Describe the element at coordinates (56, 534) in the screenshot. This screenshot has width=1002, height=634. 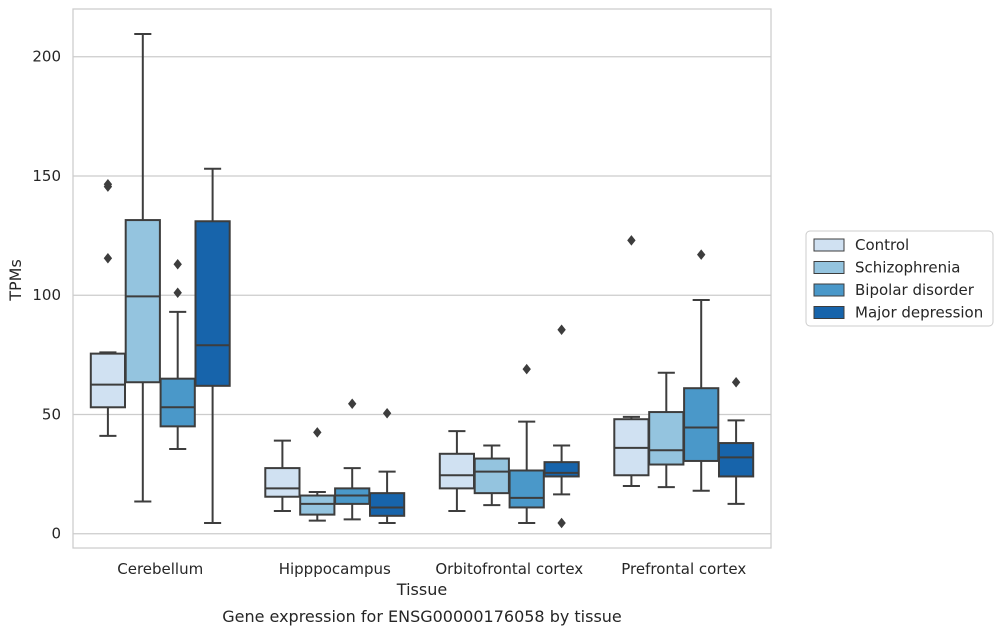
I see `y-tick-label: 0` at that location.